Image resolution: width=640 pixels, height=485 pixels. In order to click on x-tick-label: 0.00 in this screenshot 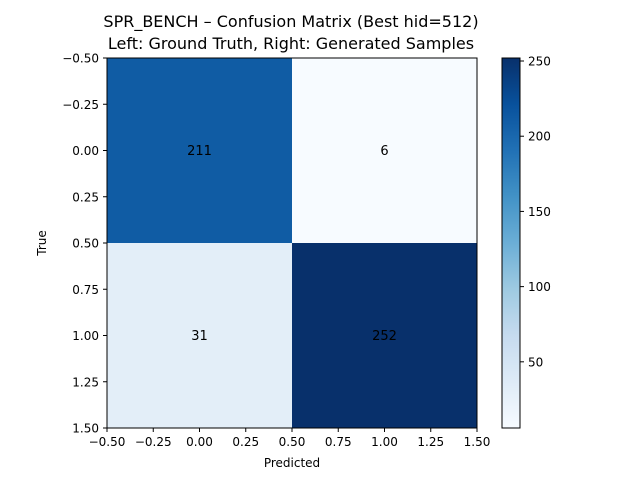, I will do `click(199, 442)`.